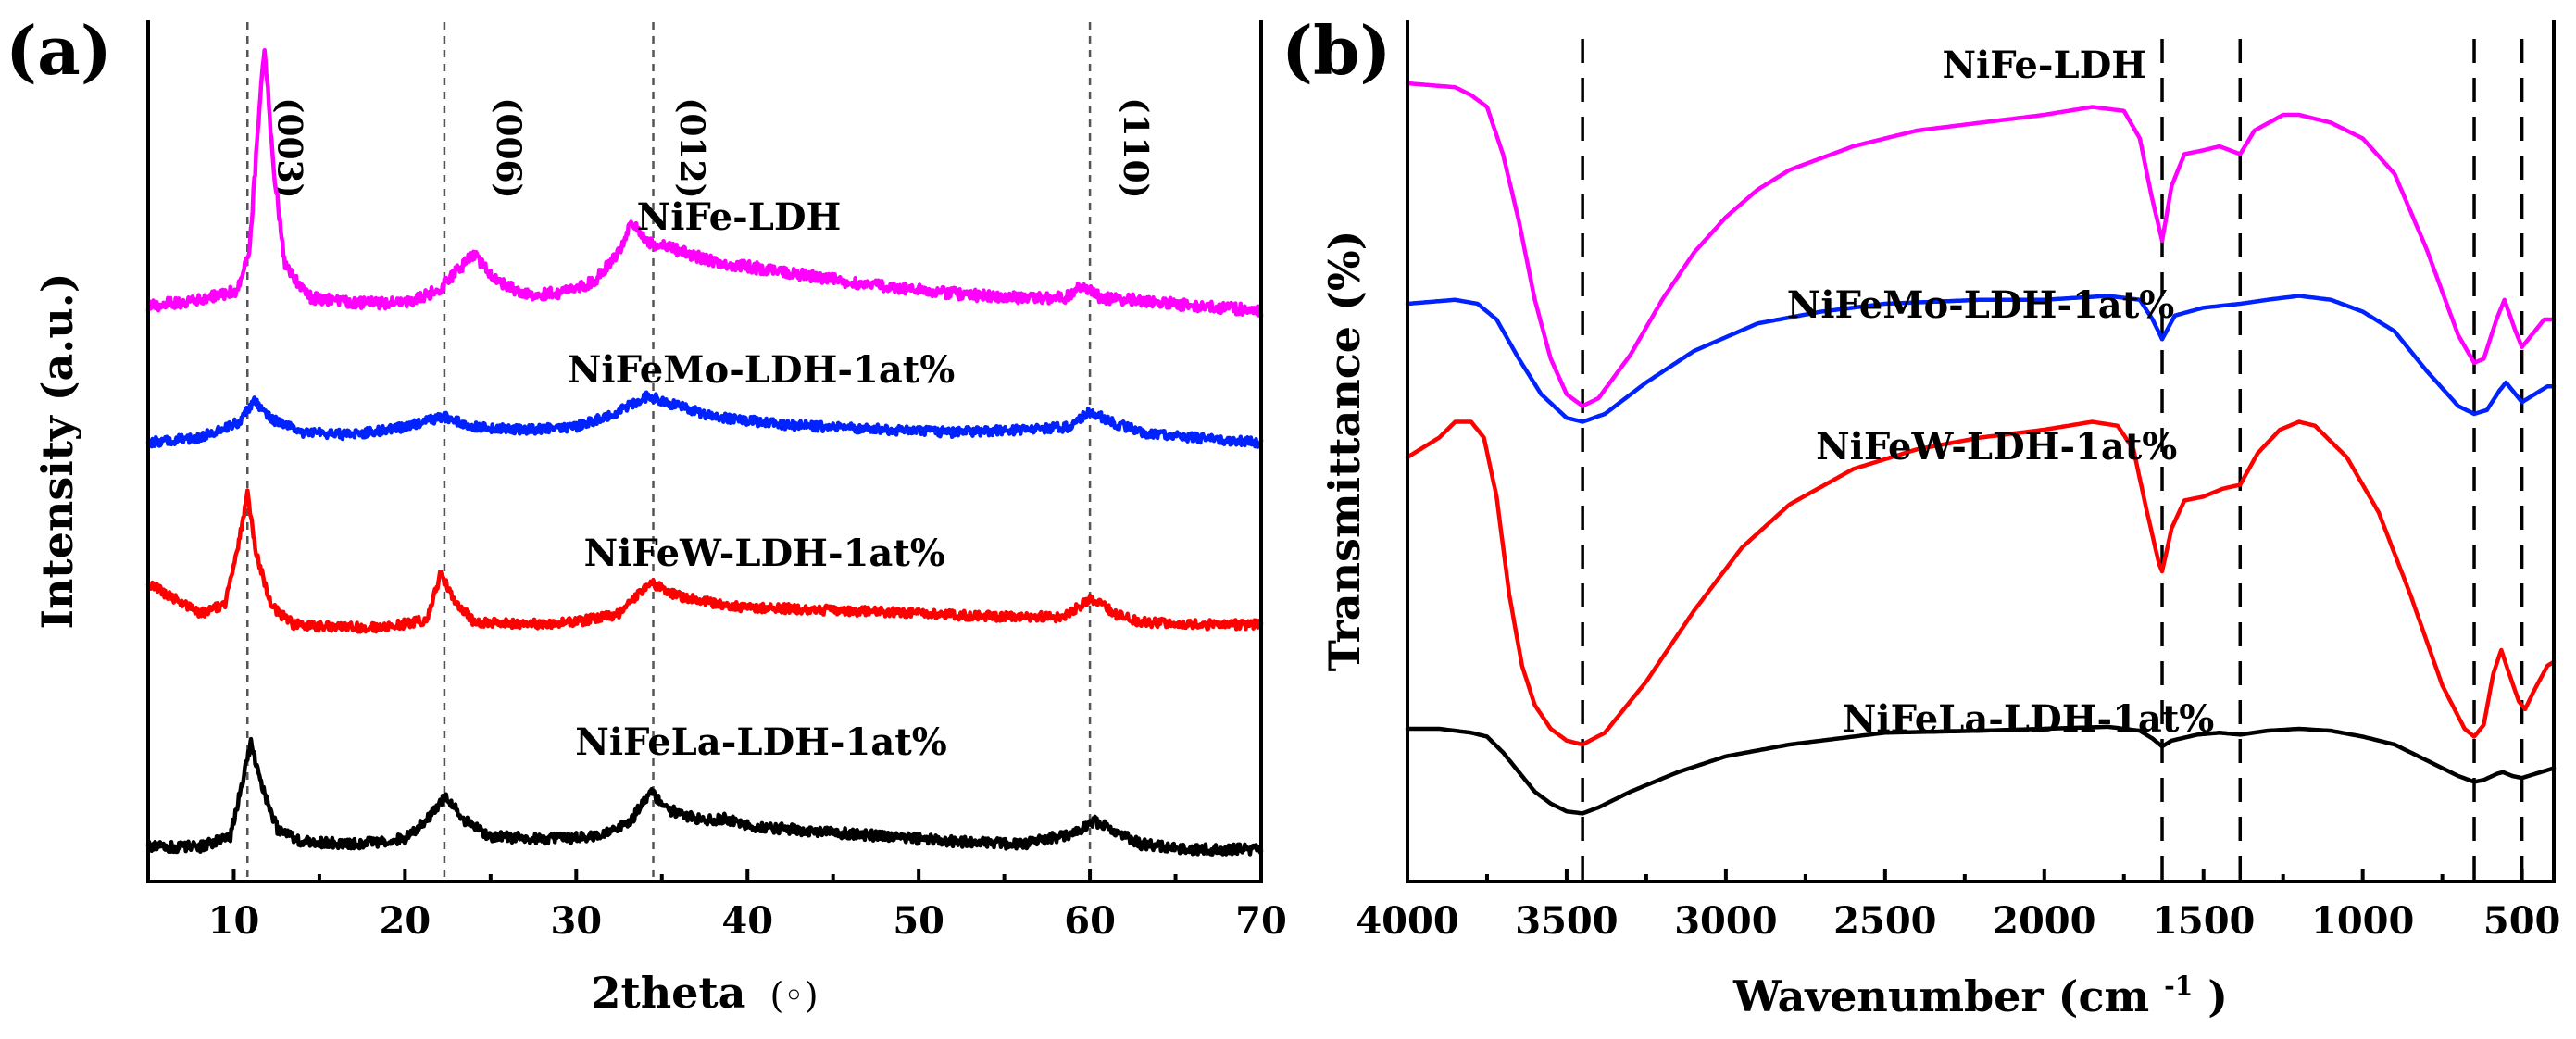 The image size is (2576, 1039). I want to click on panel-b-series-label: NiFeLa-LDH-1at%, so click(2029, 719).